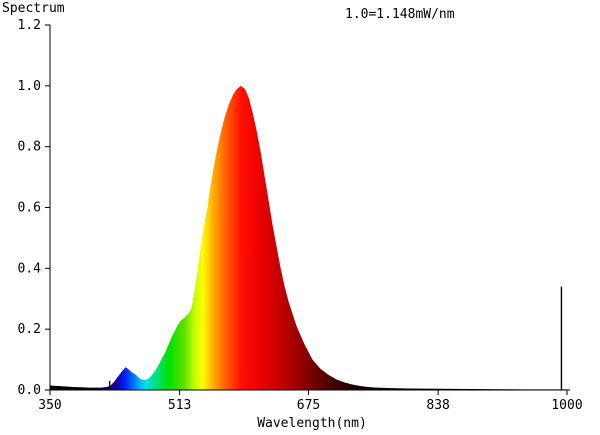  What do you see at coordinates (437, 405) in the screenshot?
I see `x-tick-label: 838` at bounding box center [437, 405].